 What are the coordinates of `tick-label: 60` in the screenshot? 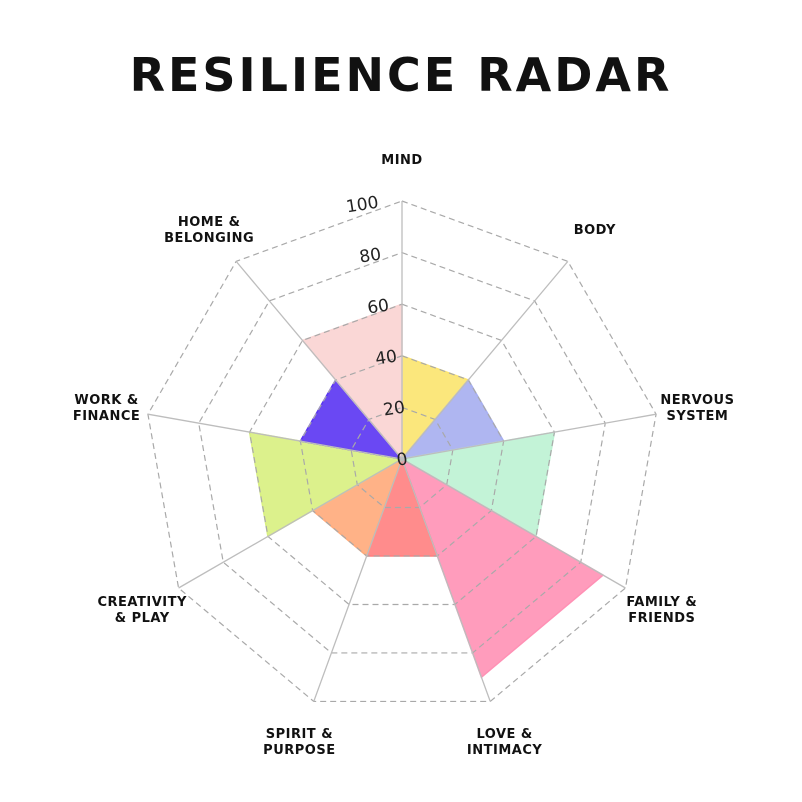 It's located at (378, 306).